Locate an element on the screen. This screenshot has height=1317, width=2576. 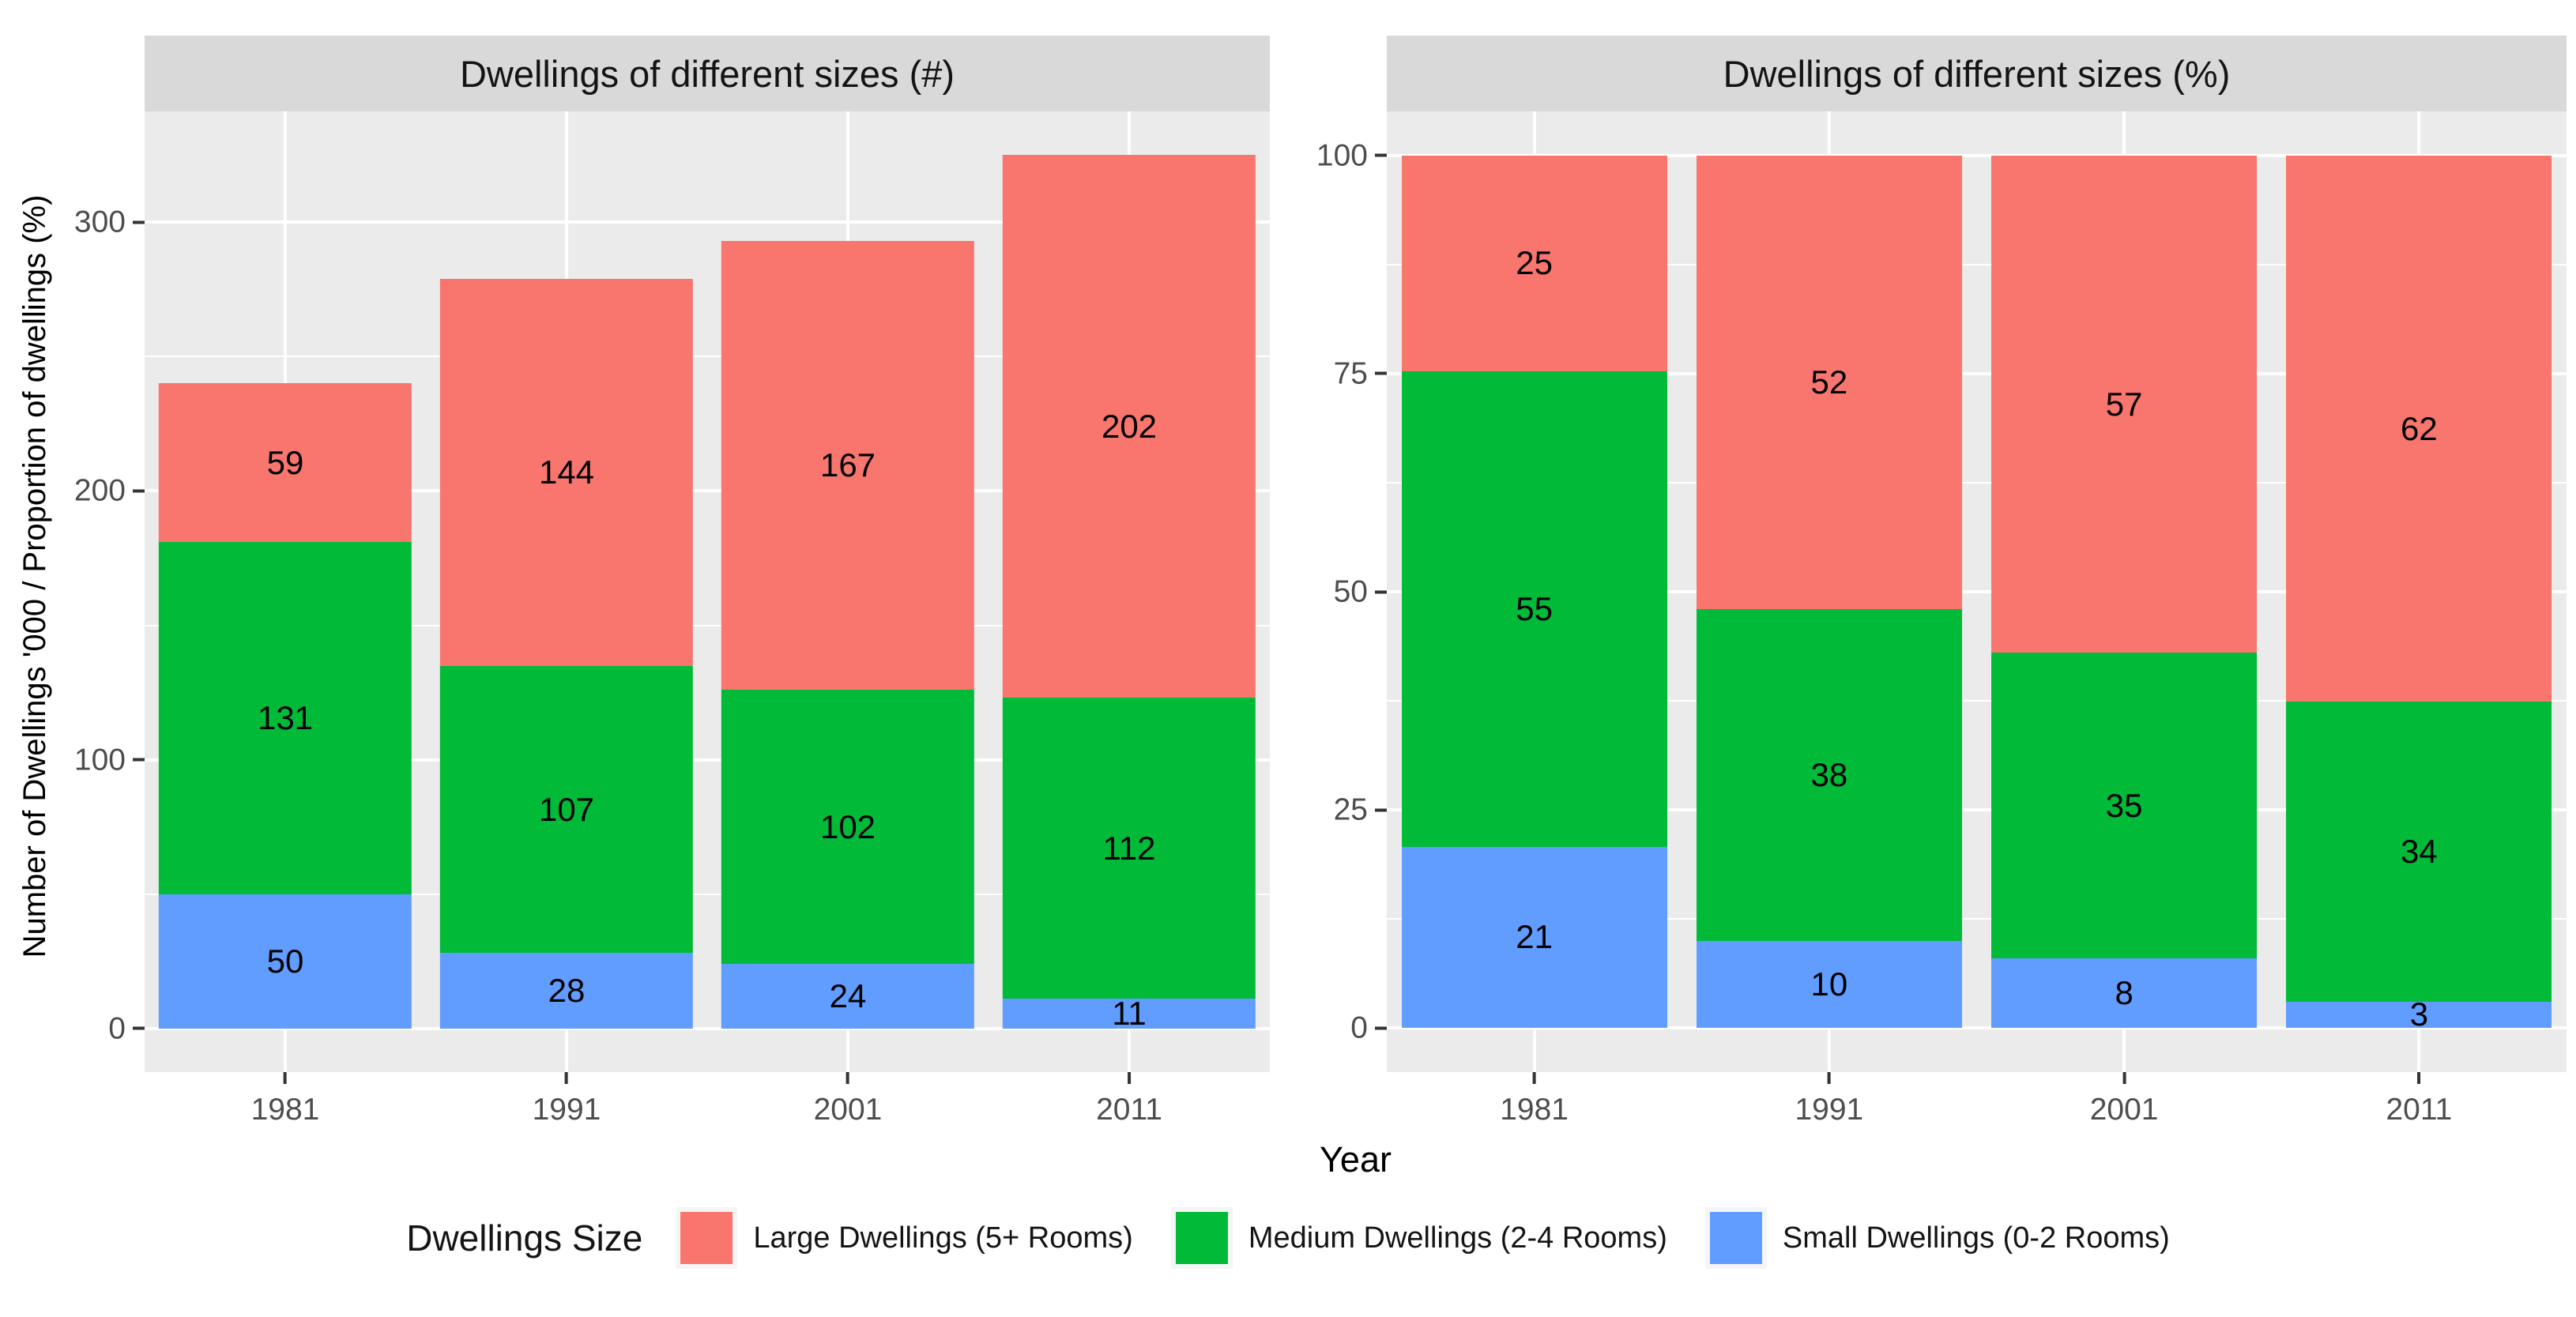
bar-segment: 202 is located at coordinates (1129, 426).